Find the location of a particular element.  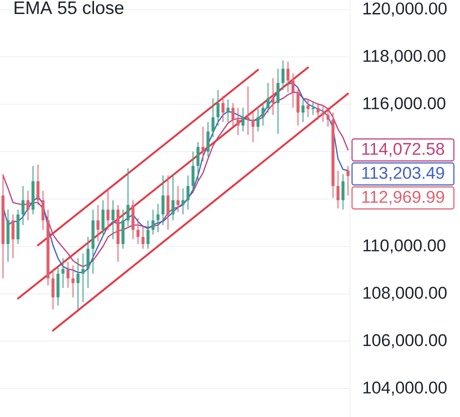

chart-title: EMA 55 close is located at coordinates (69, 7).